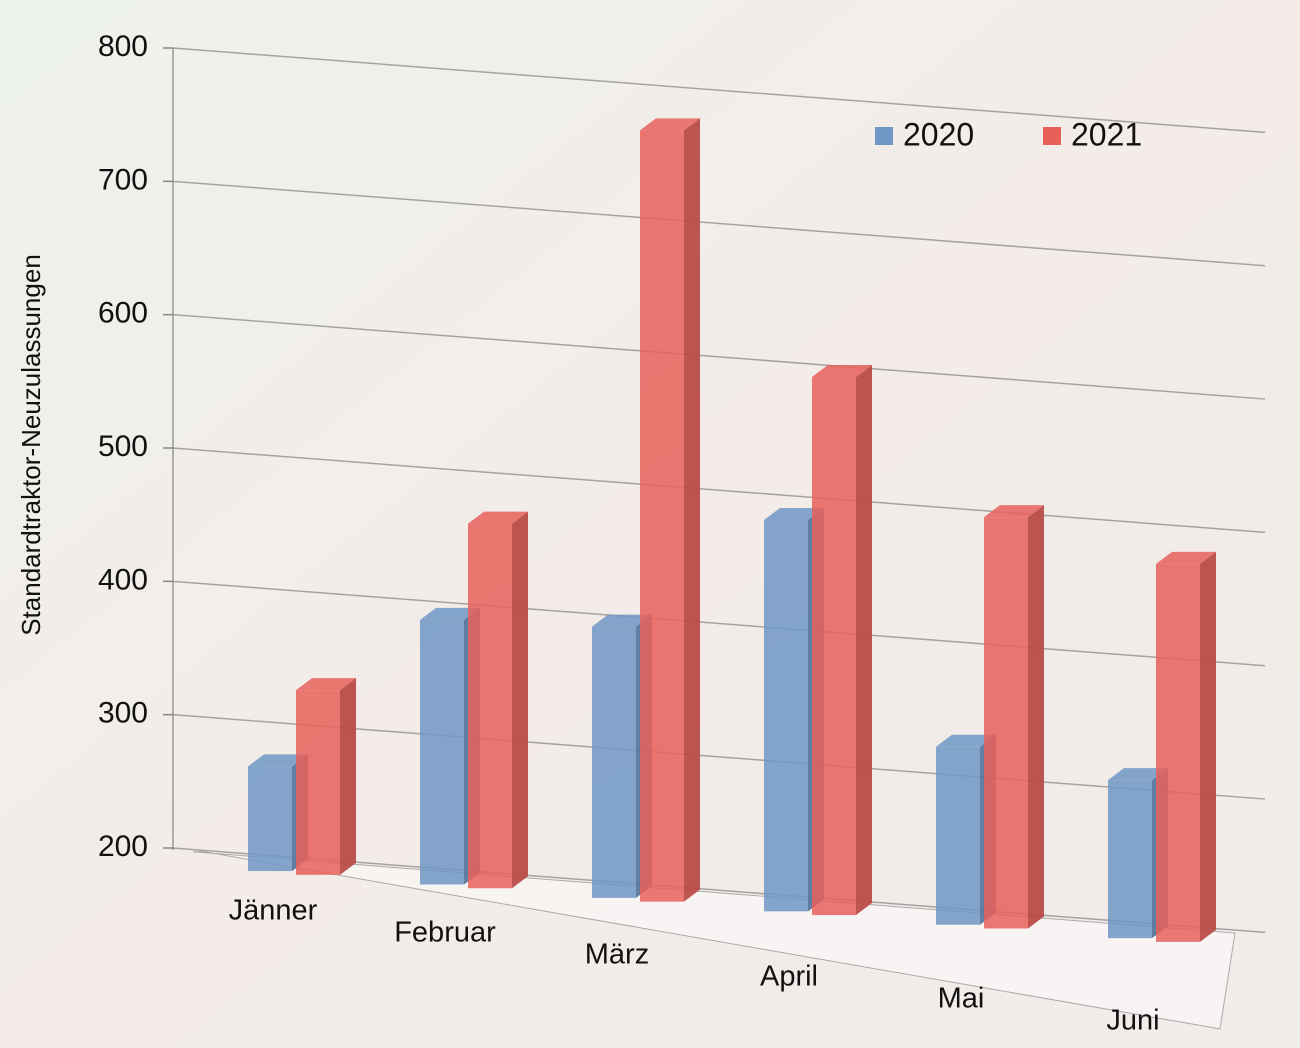 The height and width of the screenshot is (1048, 1300). I want to click on x-tick-label: März, so click(617, 955).